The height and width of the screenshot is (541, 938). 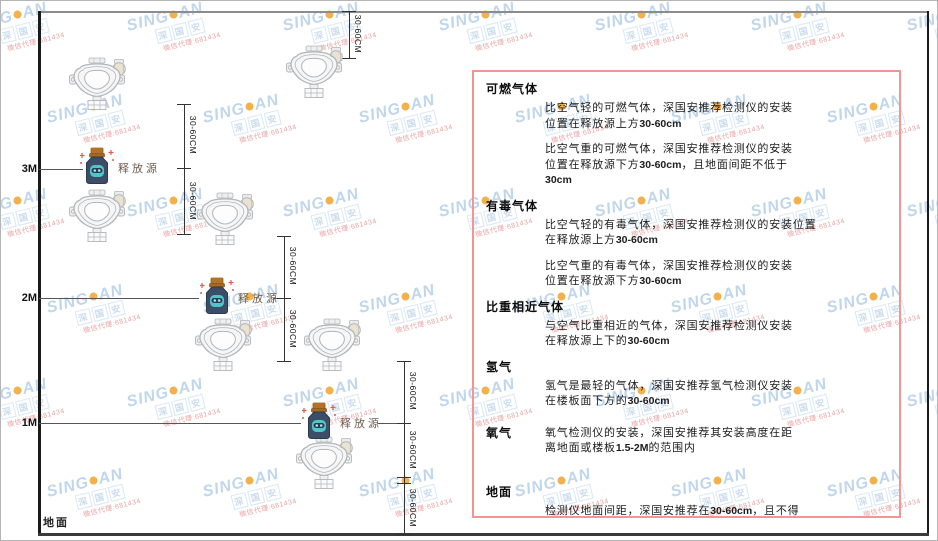 I want to click on panel-section: 氢气氢气是最轻的气体，深国安推荐氢气检测仪安装 在楼板面下方的30-60cm, so click(x=685, y=385).